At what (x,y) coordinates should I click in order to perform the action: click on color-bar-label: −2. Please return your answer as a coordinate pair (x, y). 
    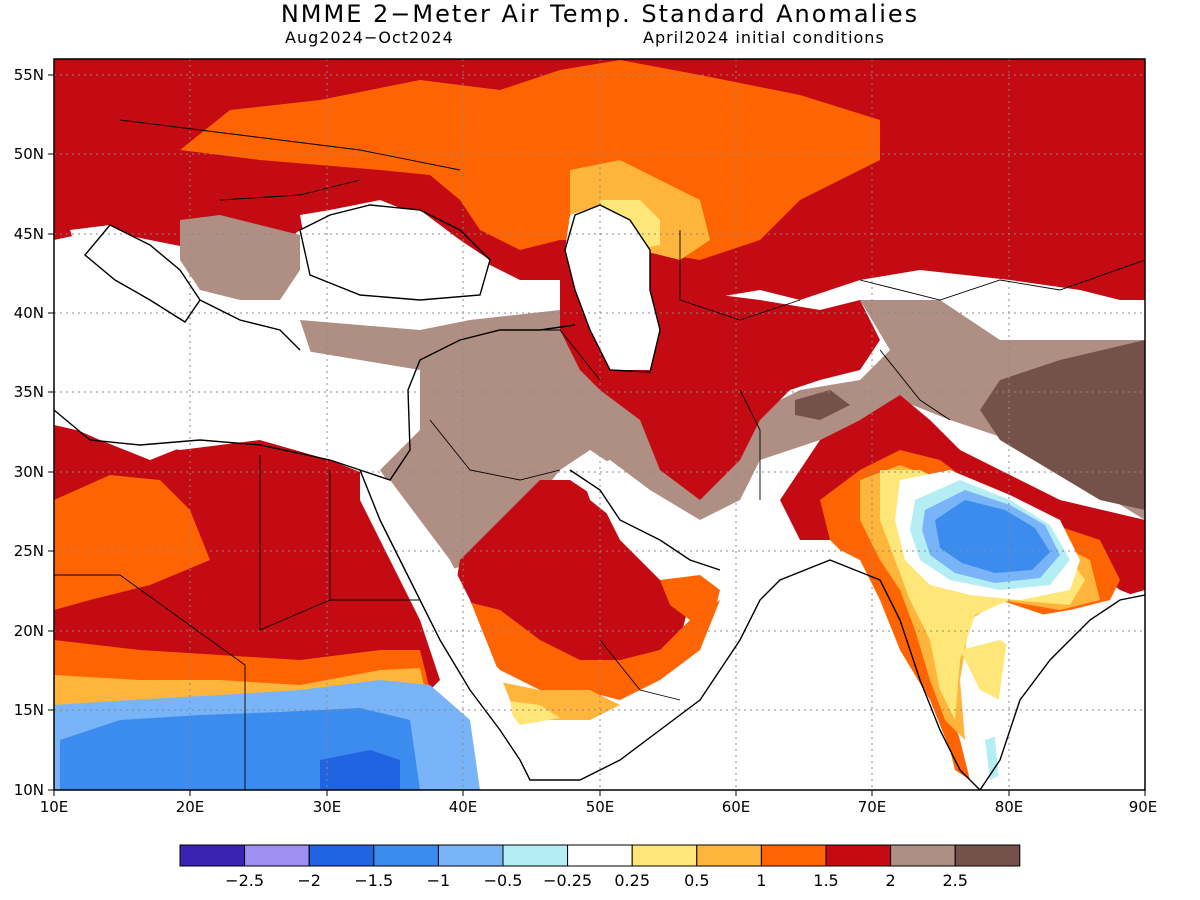
    Looking at the image, I should click on (309, 880).